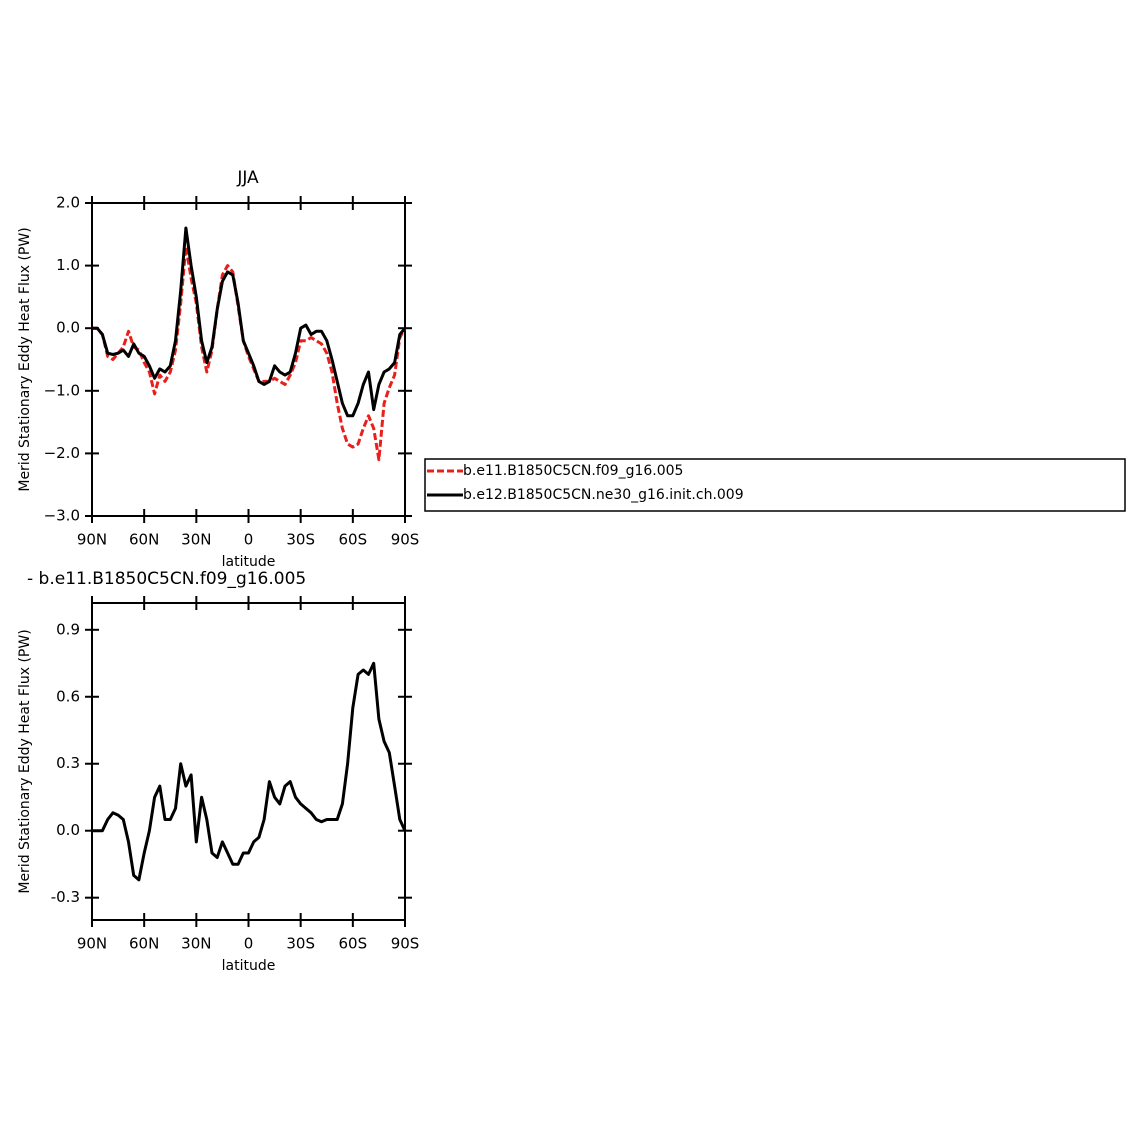  Describe the element at coordinates (166, 579) in the screenshot. I see `chart-title: - b.e11.B1850C5CN.f09_g16.005` at that location.